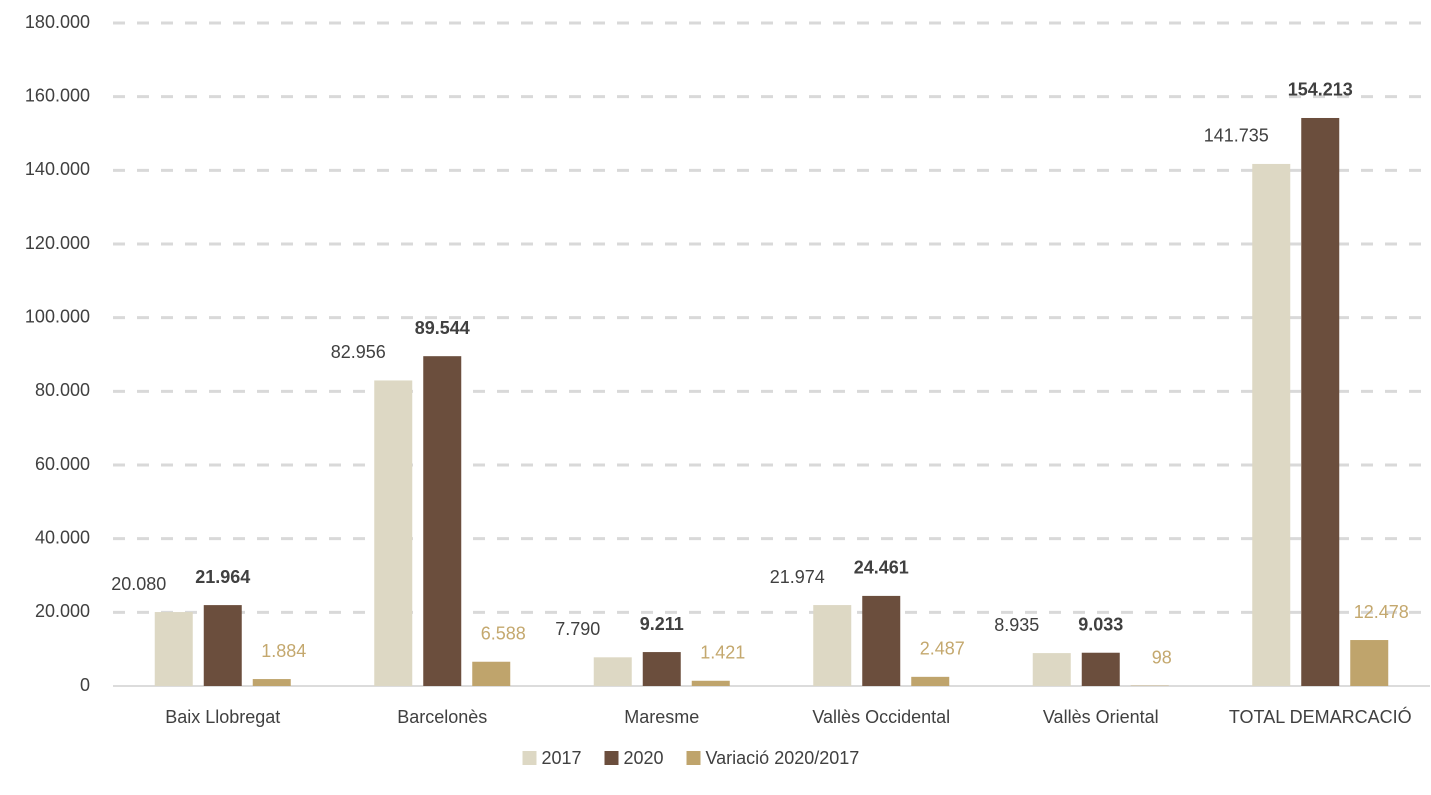 The width and height of the screenshot is (1431, 795). Describe the element at coordinates (942, 649) in the screenshot. I see `value-label: 2.487` at that location.